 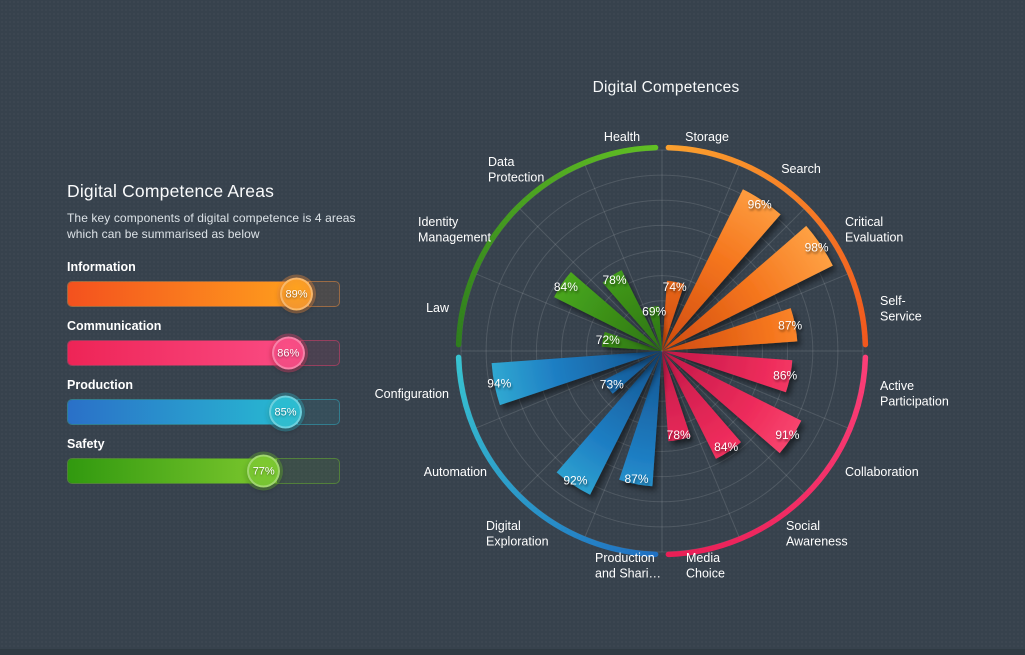 I want to click on category-label-health: Health, so click(x=622, y=137).